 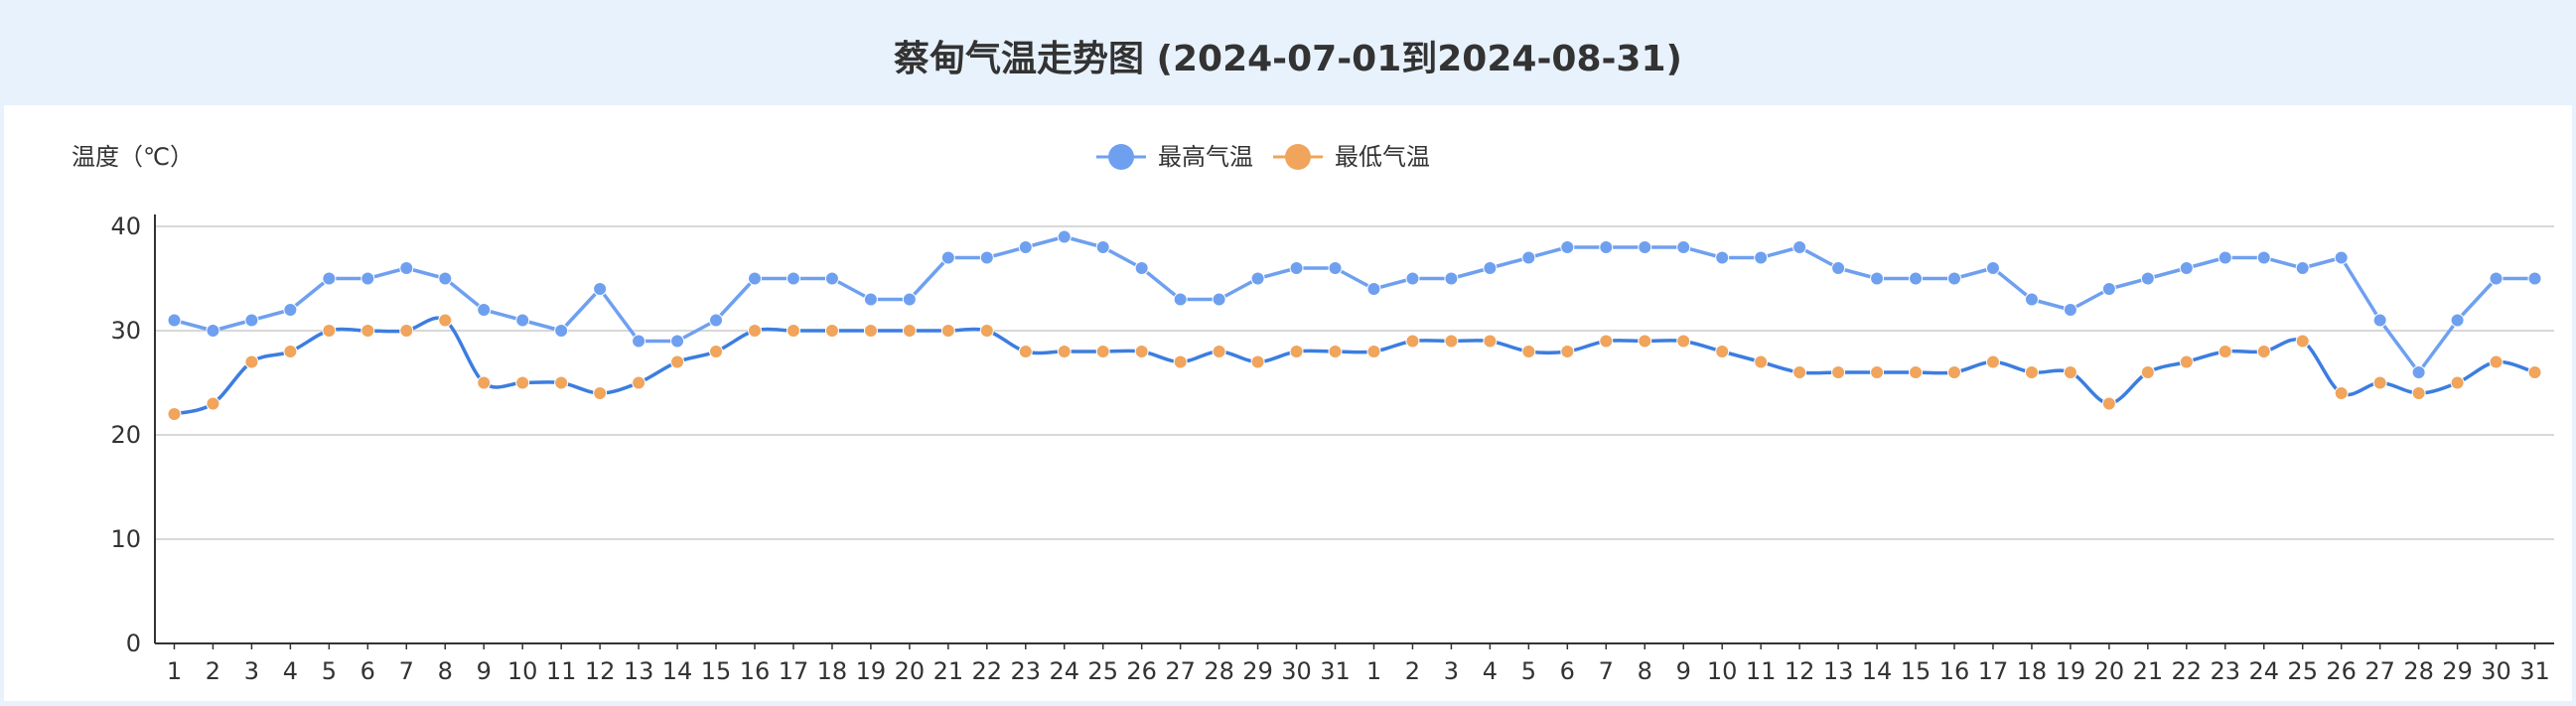 What do you see at coordinates (1175, 157) in the screenshot?
I see `legend-item-1: 最高气温` at bounding box center [1175, 157].